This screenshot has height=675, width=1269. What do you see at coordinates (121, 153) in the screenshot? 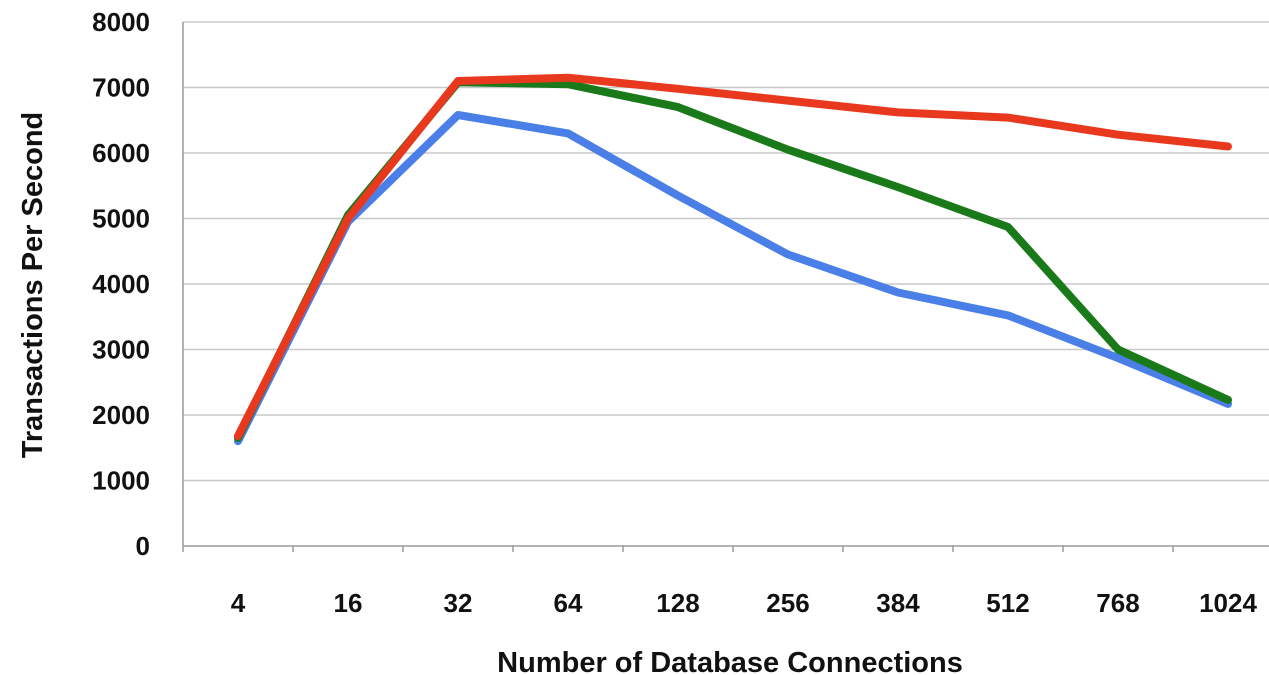
I see `y-tick-label: 6000` at bounding box center [121, 153].